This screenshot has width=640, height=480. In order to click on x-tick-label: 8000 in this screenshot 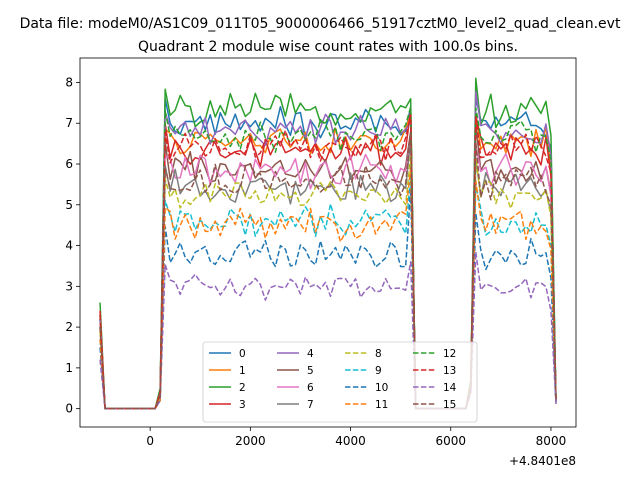, I will do `click(551, 441)`.